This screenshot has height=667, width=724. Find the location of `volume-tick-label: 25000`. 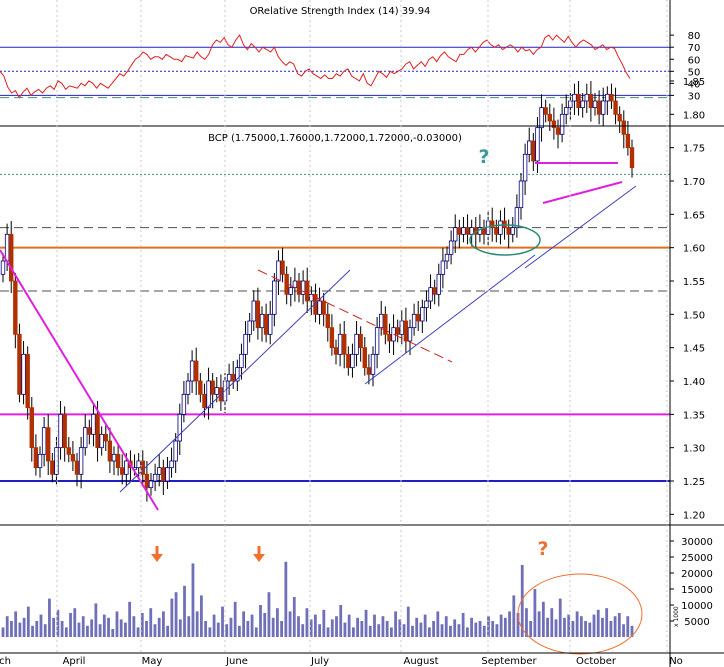

volume-tick-label: 25000 is located at coordinates (697, 558).